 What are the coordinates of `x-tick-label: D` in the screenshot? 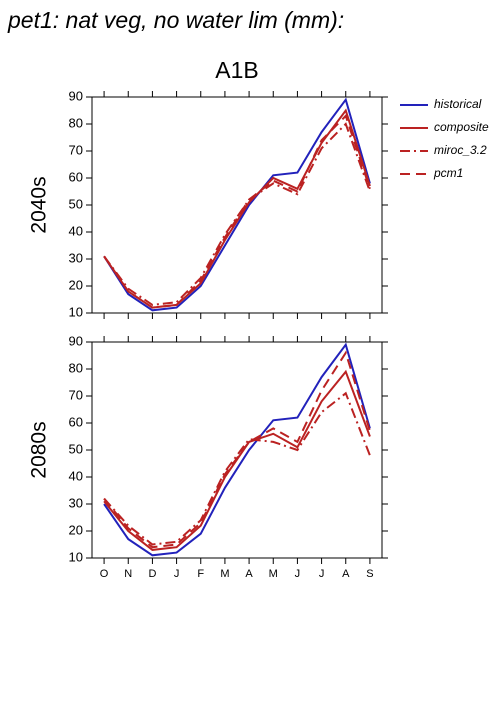 It's located at (152, 574).